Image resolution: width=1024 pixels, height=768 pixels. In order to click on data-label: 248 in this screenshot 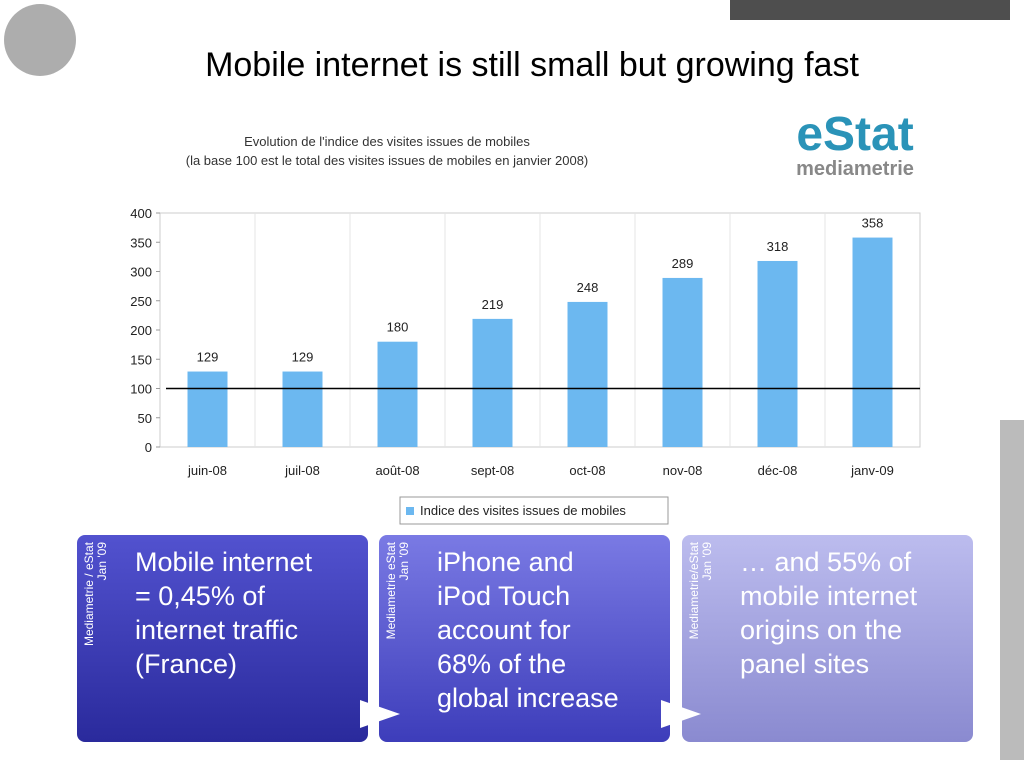, I will do `click(588, 287)`.